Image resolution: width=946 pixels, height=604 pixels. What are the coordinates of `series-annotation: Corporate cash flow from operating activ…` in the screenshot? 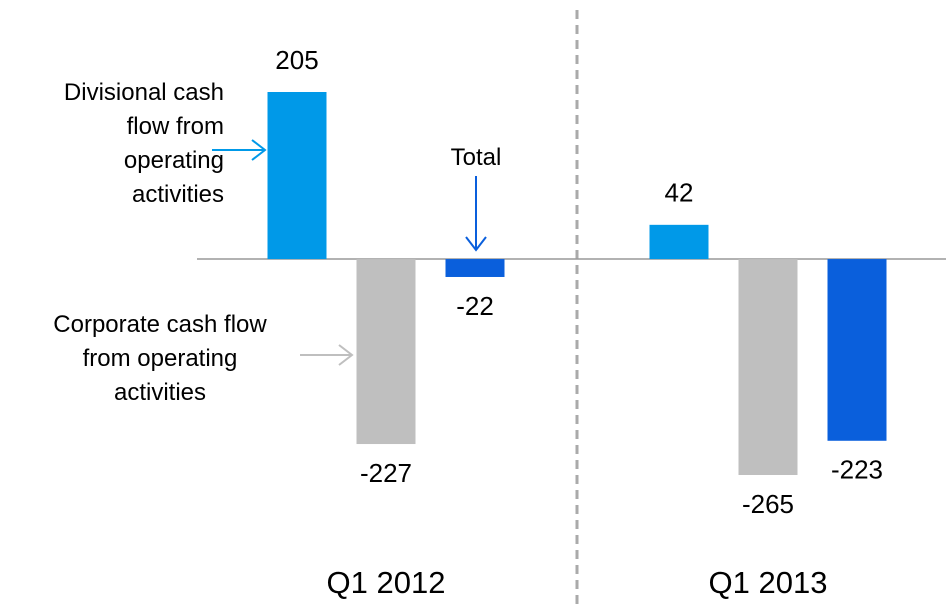 It's located at (160, 358).